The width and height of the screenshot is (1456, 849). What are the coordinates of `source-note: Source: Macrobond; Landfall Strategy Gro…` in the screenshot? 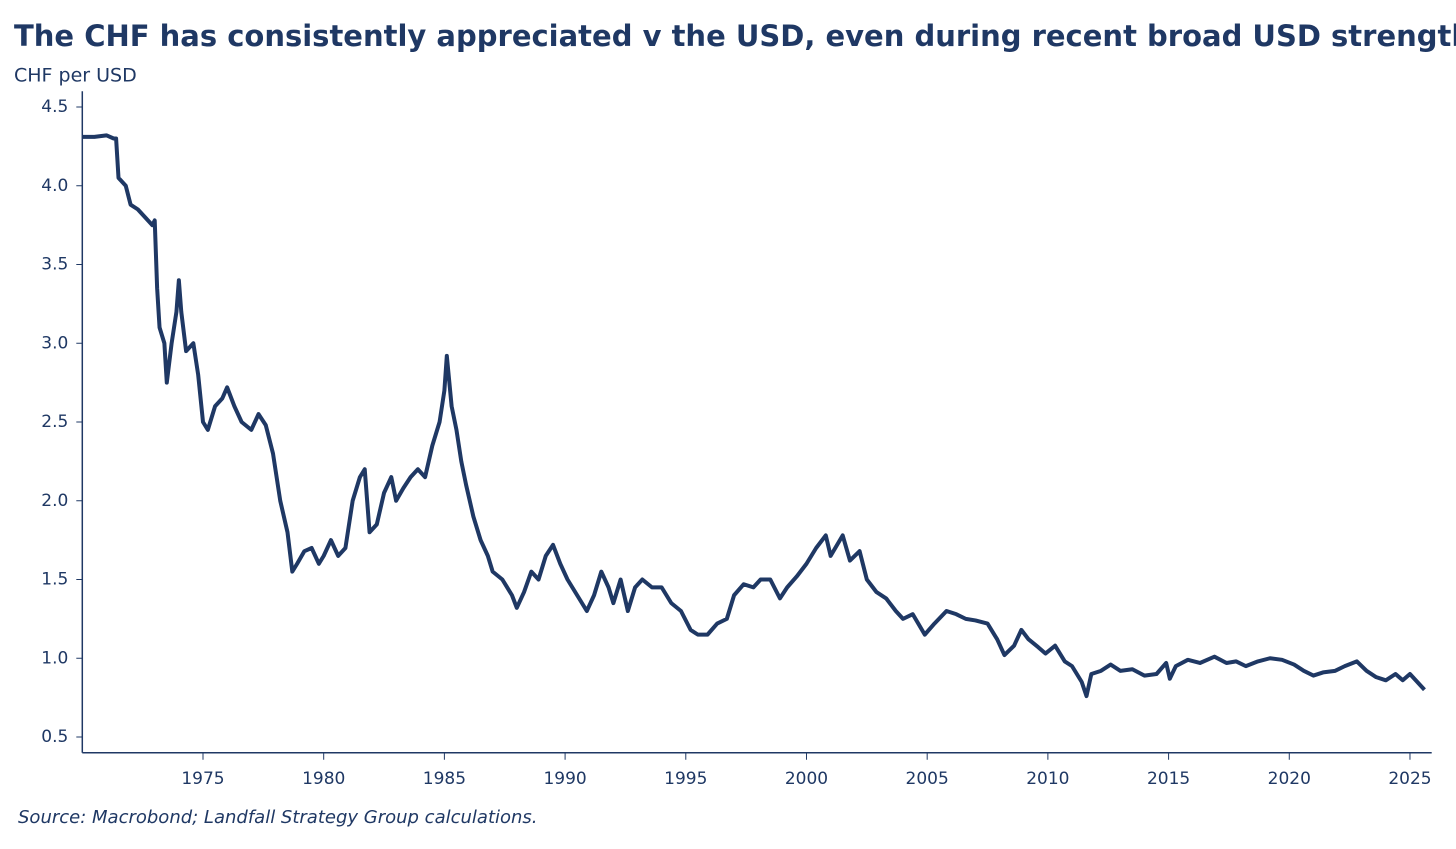 It's located at (278, 817).